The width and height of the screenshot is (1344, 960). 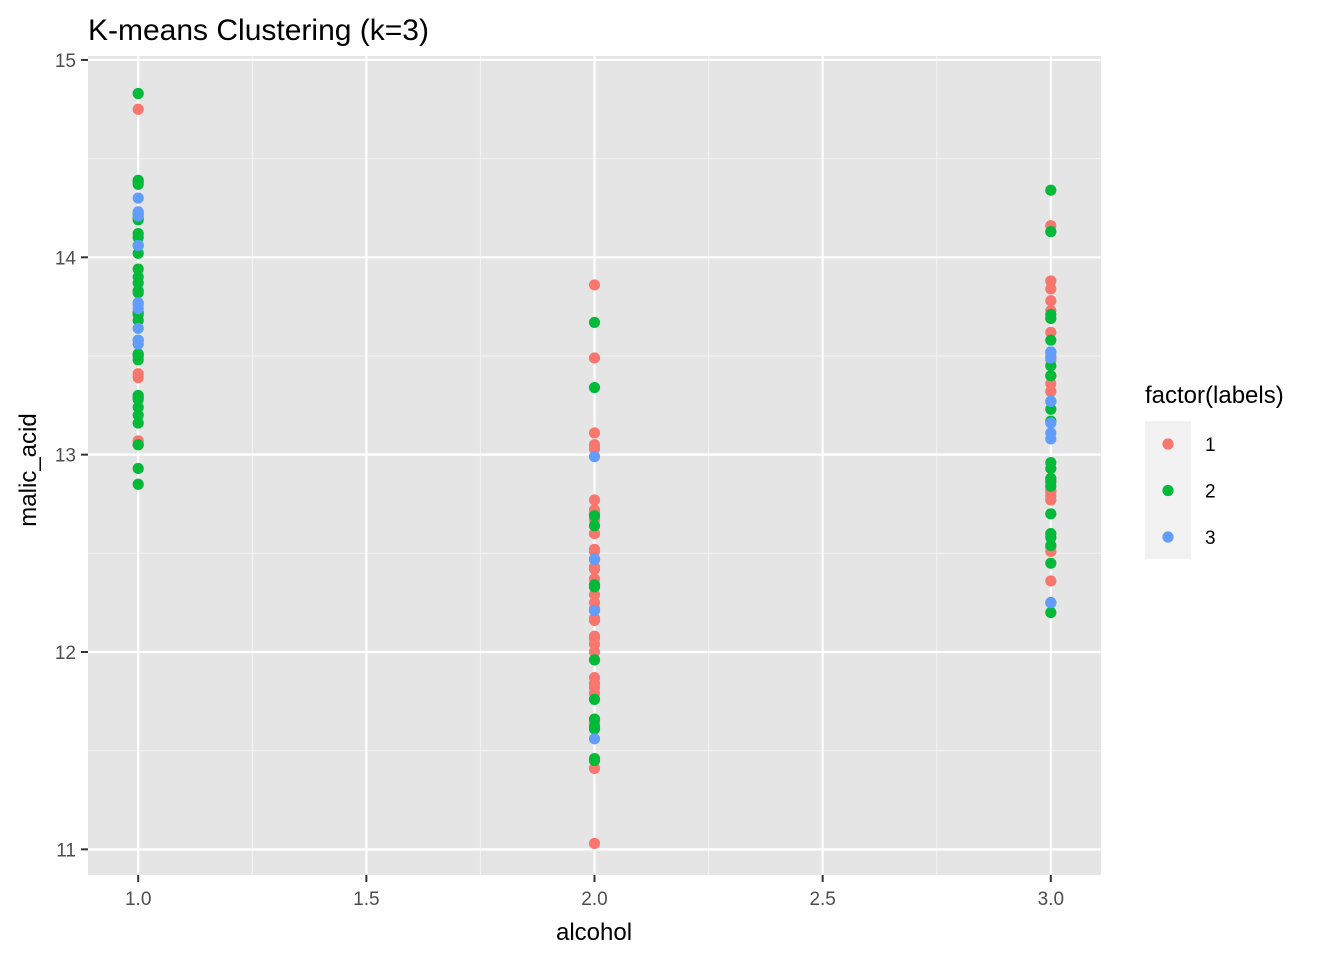 I want to click on x-tick-label: 2.5, so click(x=822, y=899).